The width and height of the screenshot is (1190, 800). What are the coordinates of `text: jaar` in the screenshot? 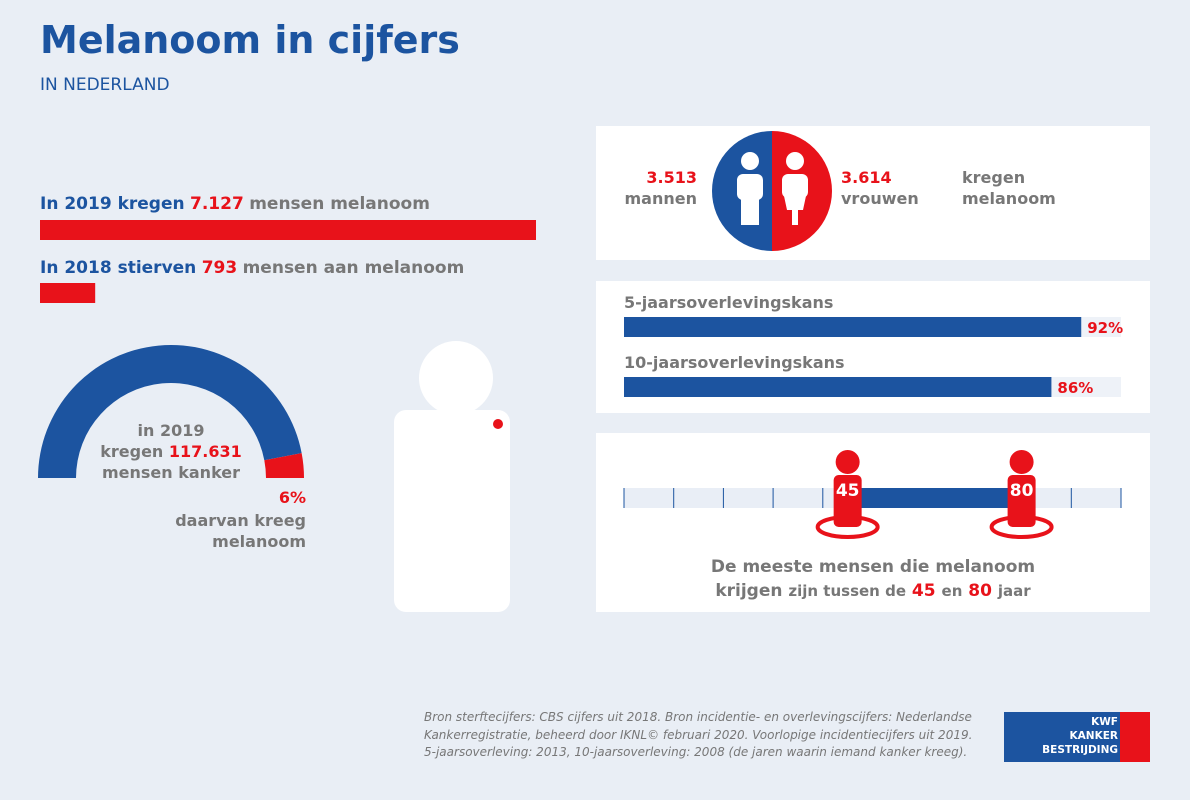 It's located at (1014, 591).